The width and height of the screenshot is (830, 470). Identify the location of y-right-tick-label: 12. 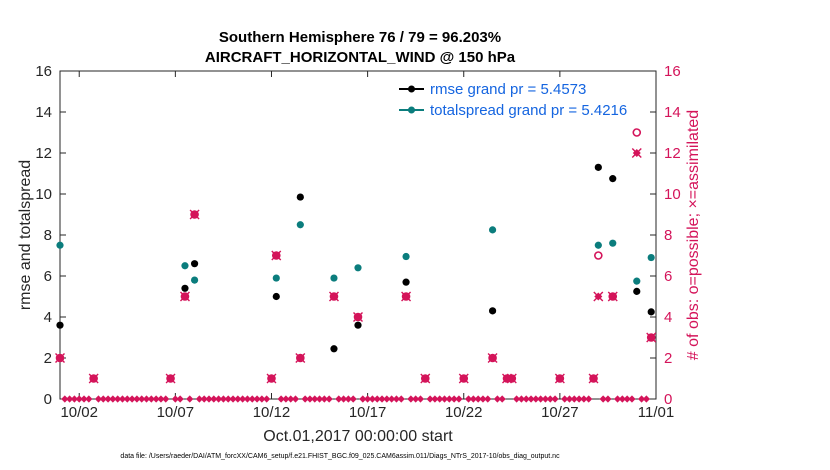
(672, 153).